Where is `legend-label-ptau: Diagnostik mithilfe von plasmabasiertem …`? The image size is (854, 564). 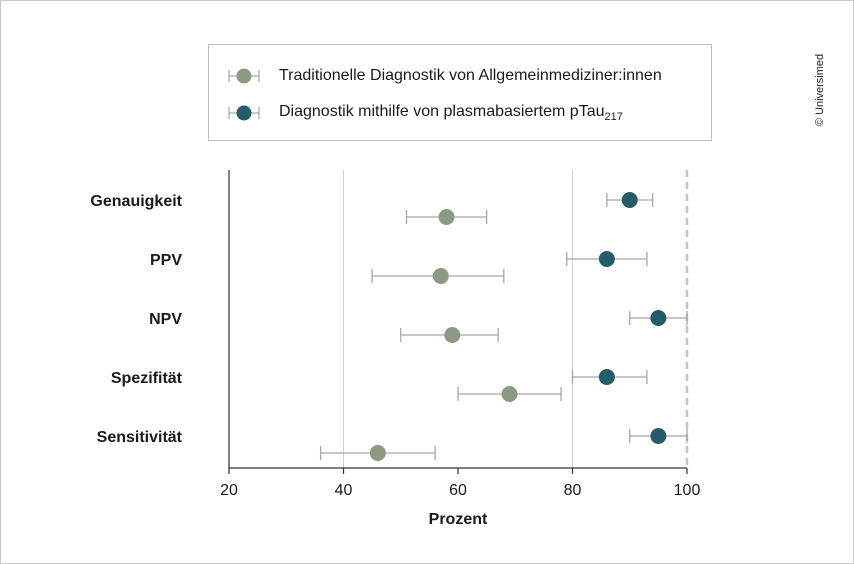 legend-label-ptau: Diagnostik mithilfe von plasmabasiertem … is located at coordinates (451, 113).